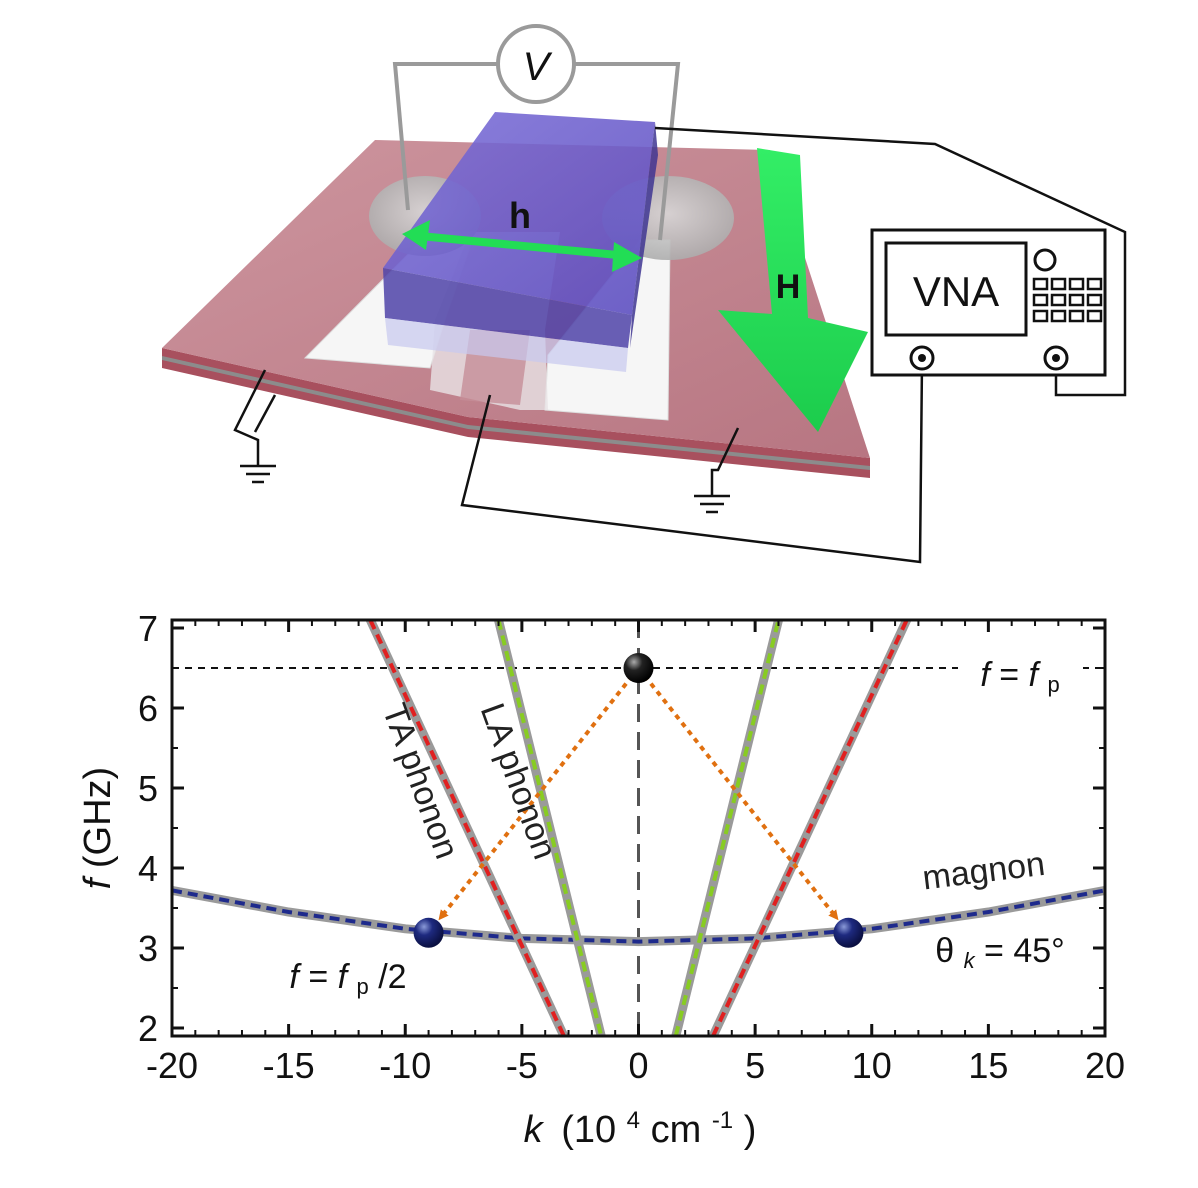 Image resolution: width=1198 pixels, height=1188 pixels. Describe the element at coordinates (755, 1065) in the screenshot. I see `x-tick-label: 5` at that location.